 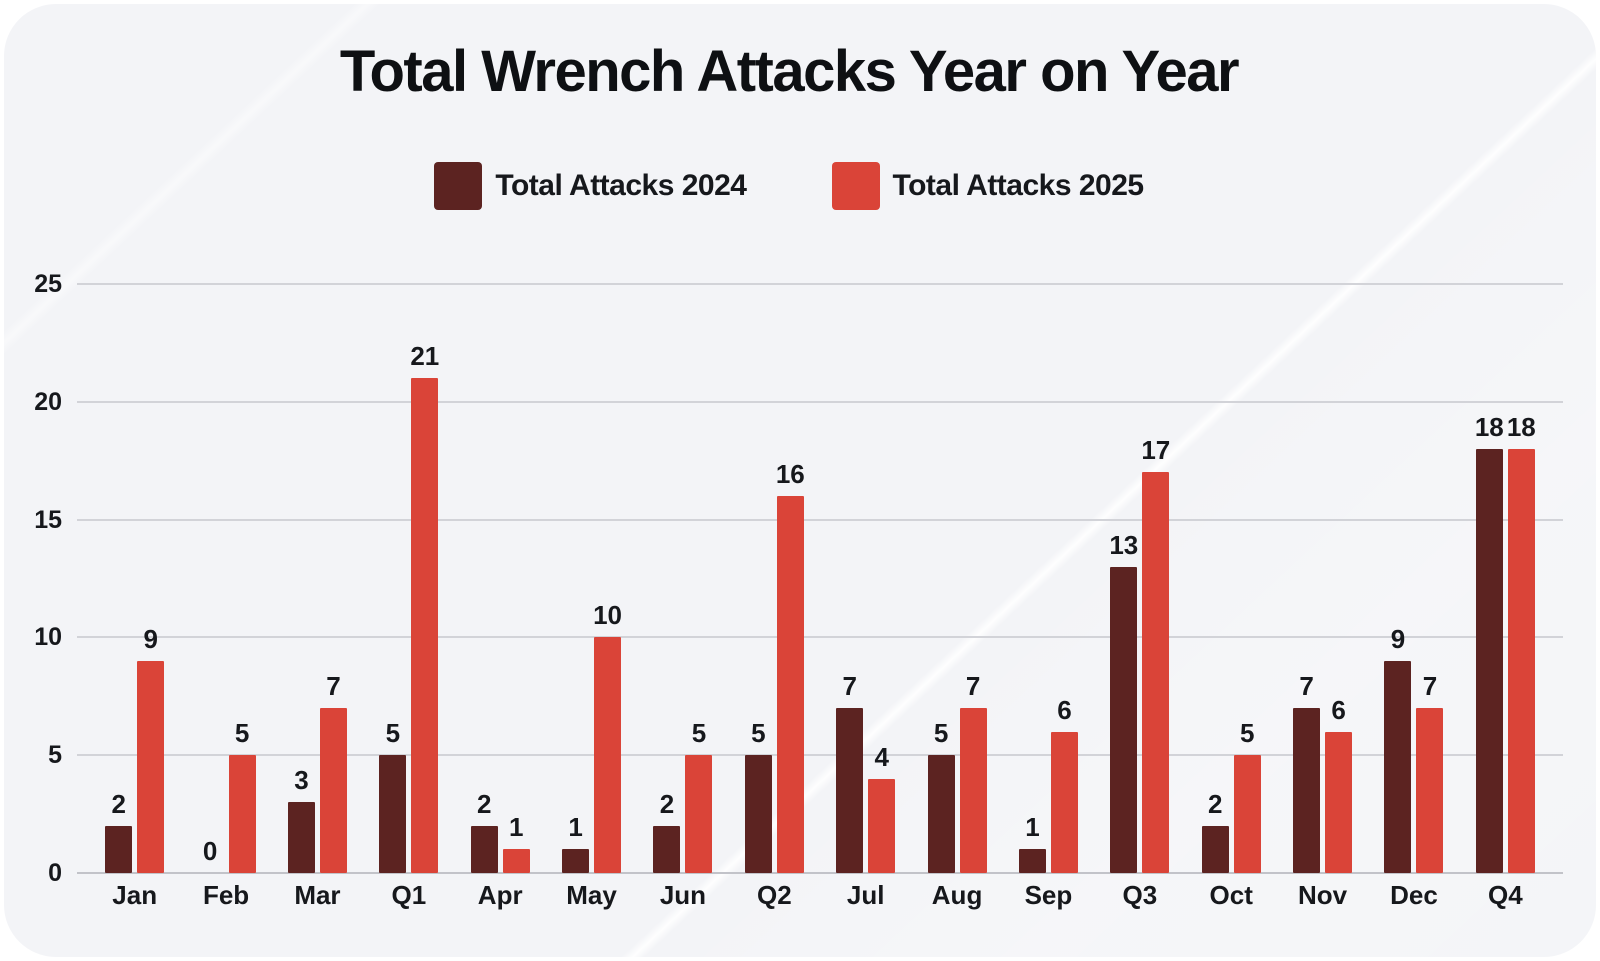 What do you see at coordinates (758, 814) in the screenshot?
I see `bar-Q2-total-attacks-2024` at bounding box center [758, 814].